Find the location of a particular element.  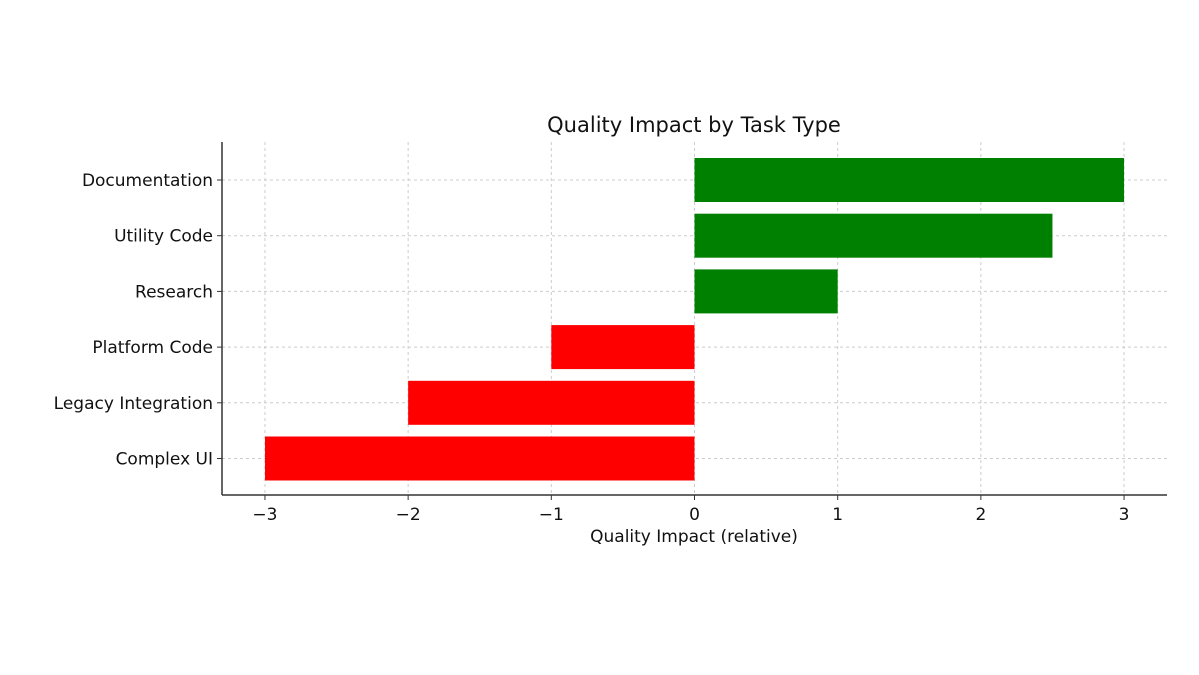

x-tick-label: 1 is located at coordinates (837, 515).